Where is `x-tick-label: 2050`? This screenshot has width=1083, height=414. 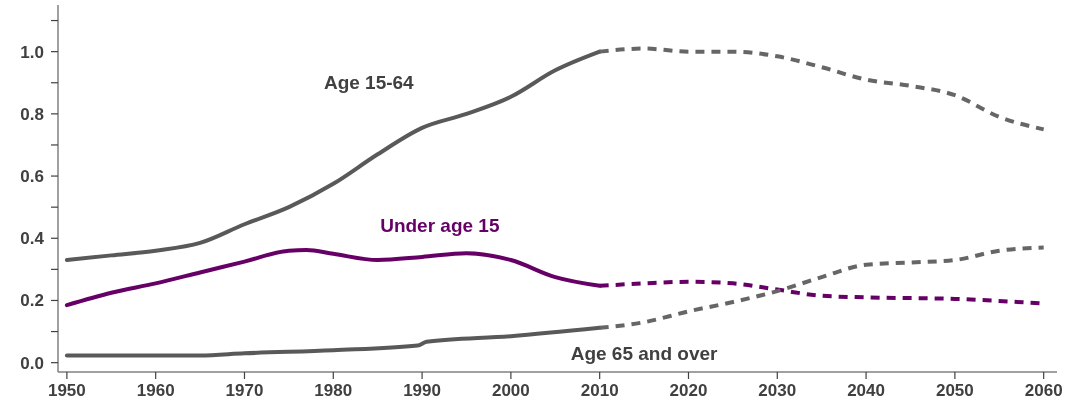 x-tick-label: 2050 is located at coordinates (954, 390).